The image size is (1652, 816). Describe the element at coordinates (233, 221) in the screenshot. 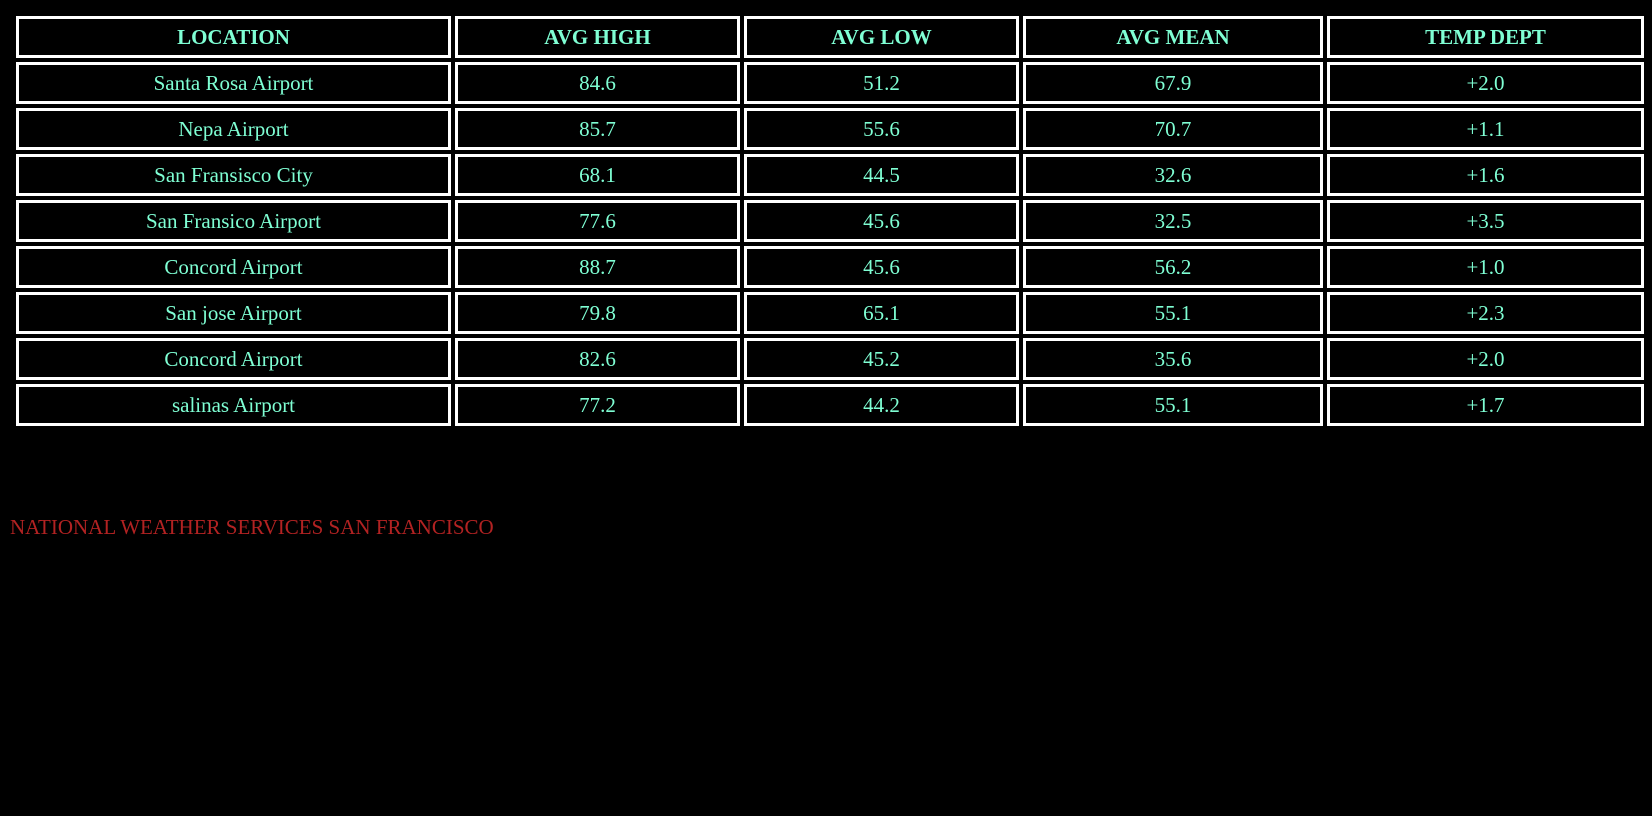

I see `cell-location: San Fransico Airport` at that location.